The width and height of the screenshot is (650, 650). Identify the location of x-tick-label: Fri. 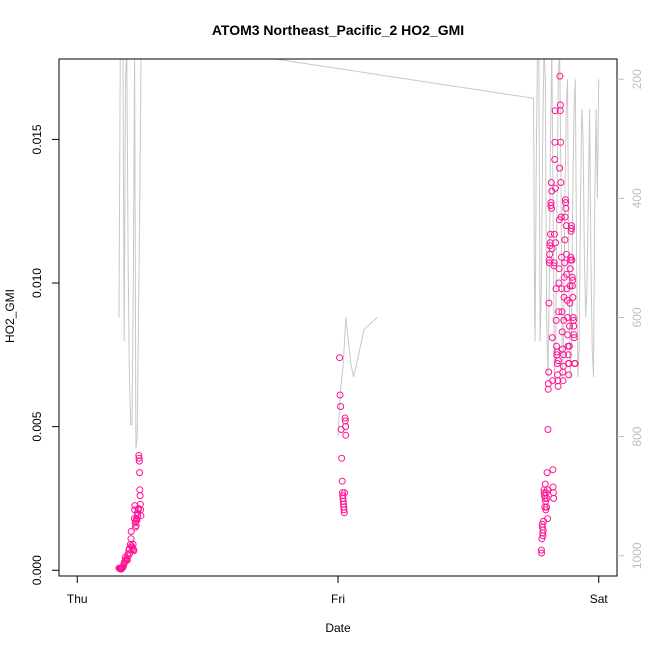
(338, 599).